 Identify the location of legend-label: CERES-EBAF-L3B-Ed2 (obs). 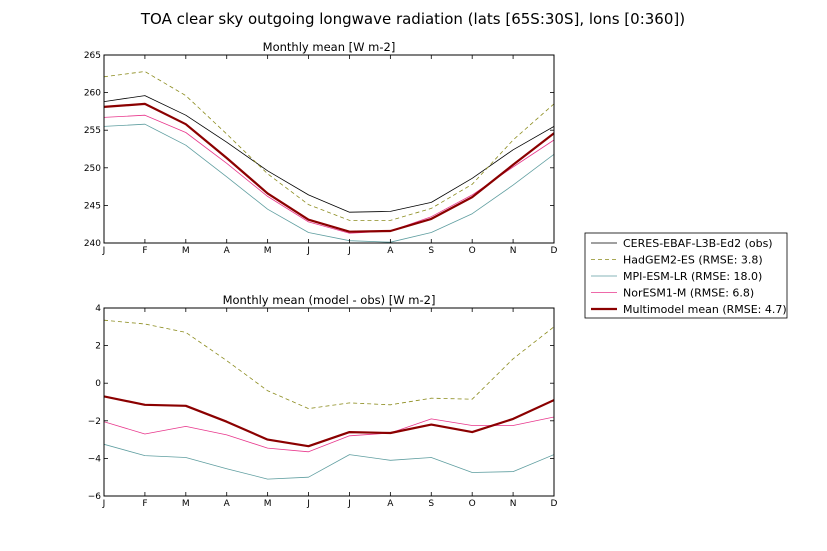
(698, 243).